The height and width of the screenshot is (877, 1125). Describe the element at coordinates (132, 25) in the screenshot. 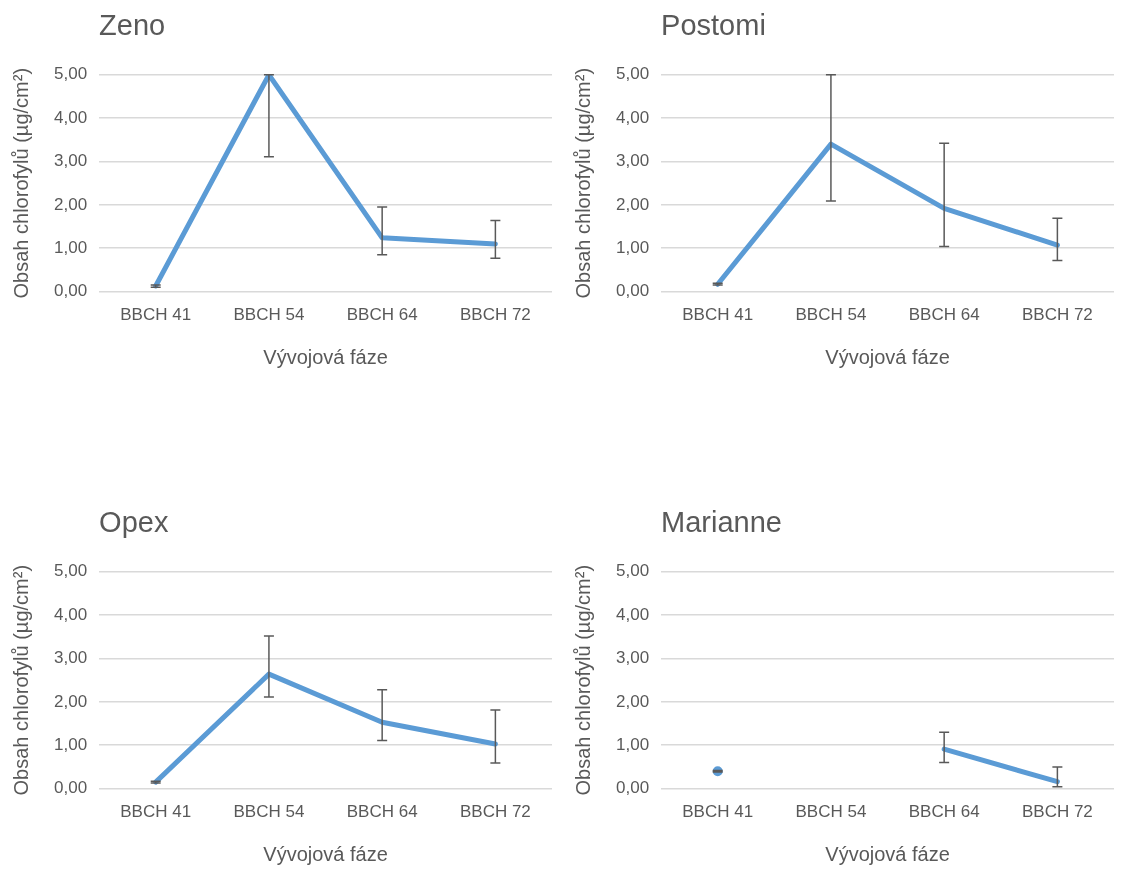

I see `chart-title: Zeno` at that location.